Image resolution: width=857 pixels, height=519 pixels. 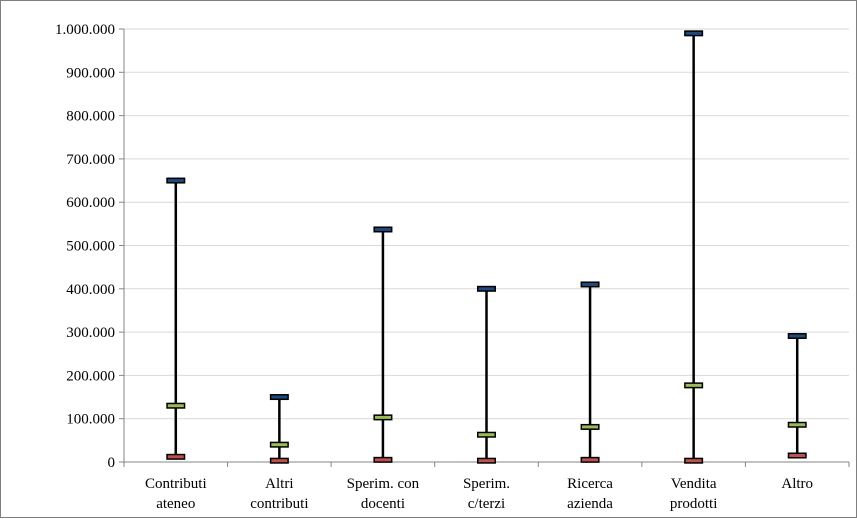 I want to click on x-tick-label-line: docenti, so click(x=383, y=504).